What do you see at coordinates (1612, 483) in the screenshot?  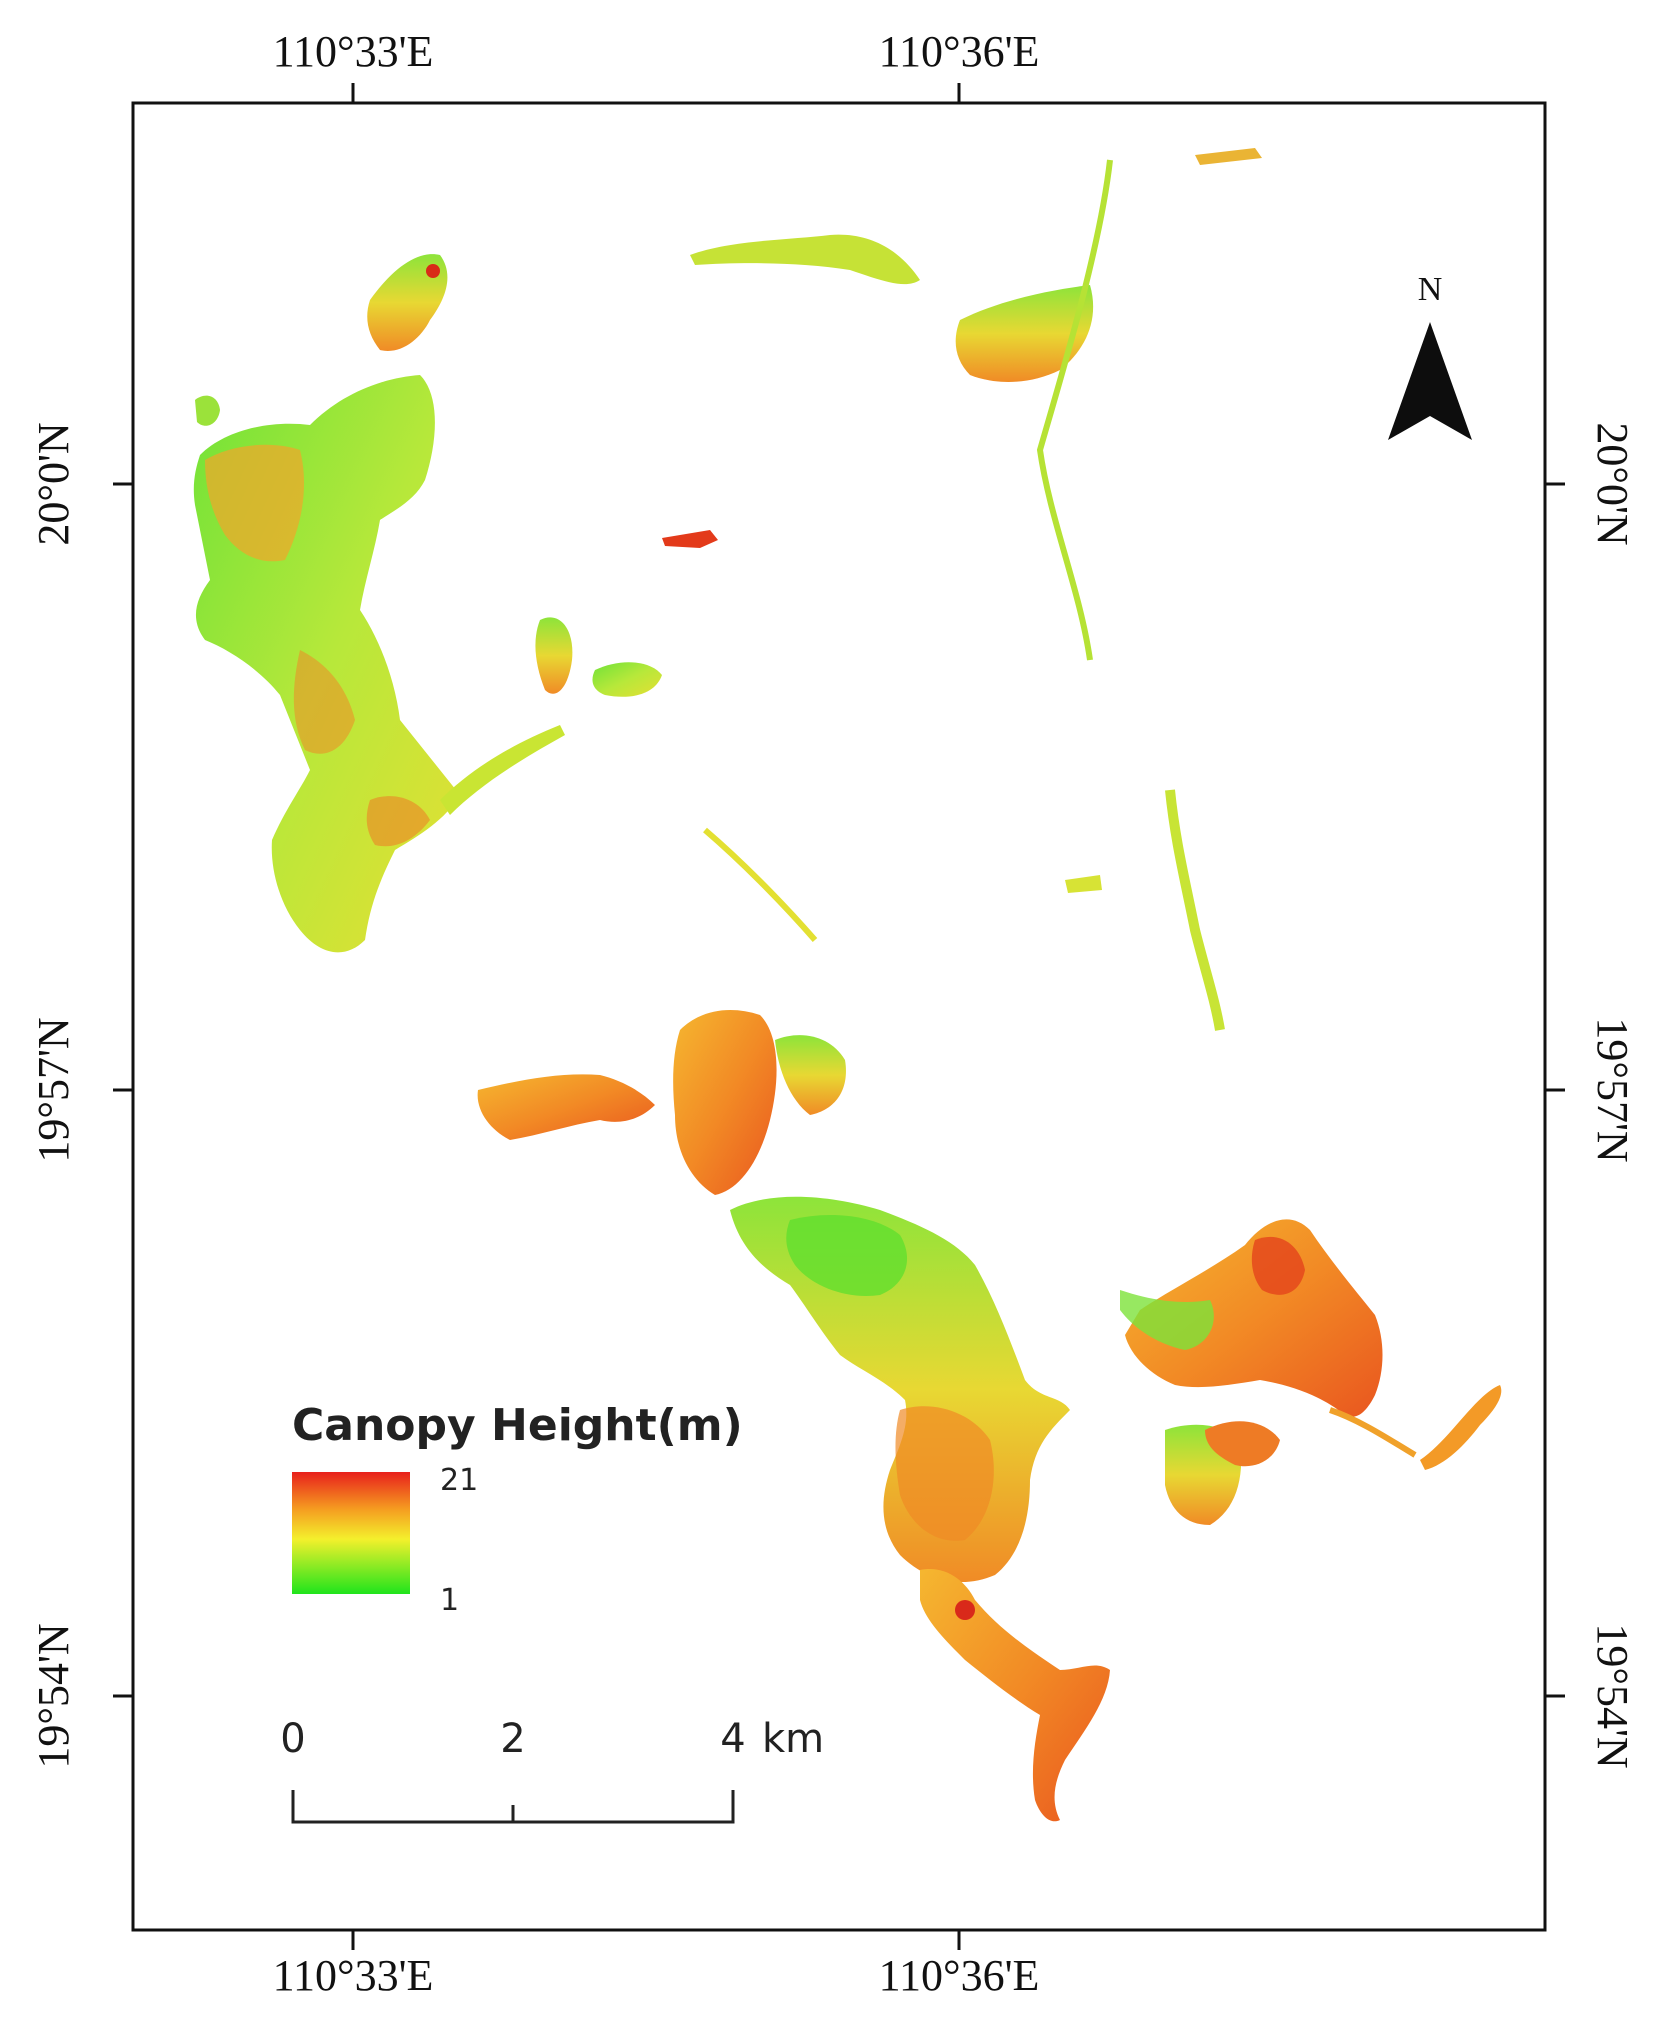 I see `right-lat-label-1: 20°0'N` at bounding box center [1612, 483].